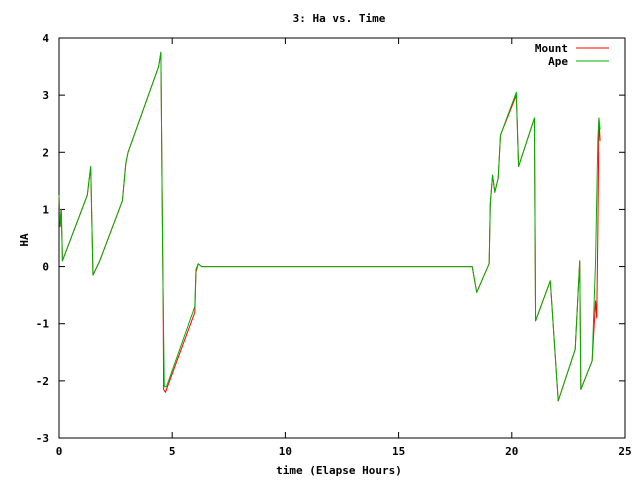 Image resolution: width=640 pixels, height=480 pixels. What do you see at coordinates (45, 209) in the screenshot?
I see `y-tick-label: 1` at bounding box center [45, 209].